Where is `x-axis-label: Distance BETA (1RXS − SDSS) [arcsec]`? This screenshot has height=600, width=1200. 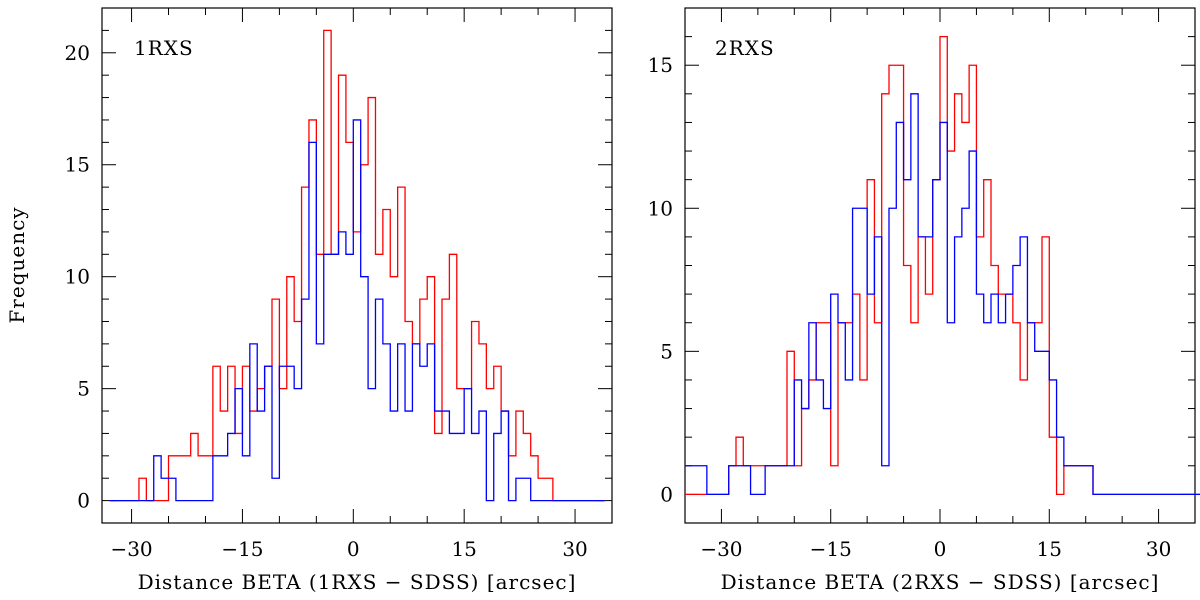 x-axis-label: Distance BETA (1RXS − SDSS) [arcsec] is located at coordinates (357, 582).